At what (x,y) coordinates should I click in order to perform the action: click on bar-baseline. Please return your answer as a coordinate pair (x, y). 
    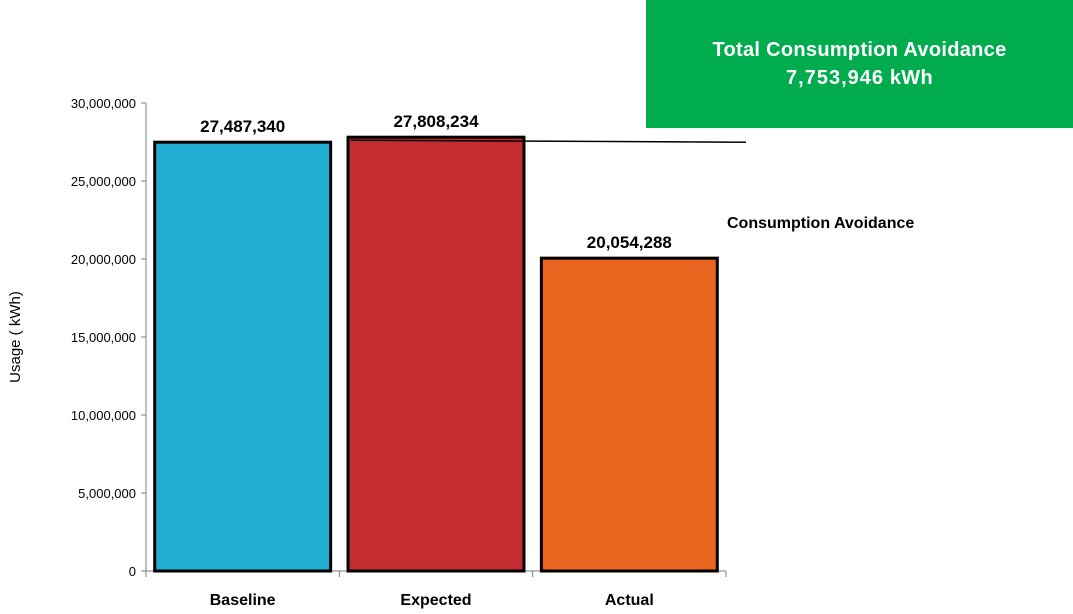
    Looking at the image, I should click on (243, 356).